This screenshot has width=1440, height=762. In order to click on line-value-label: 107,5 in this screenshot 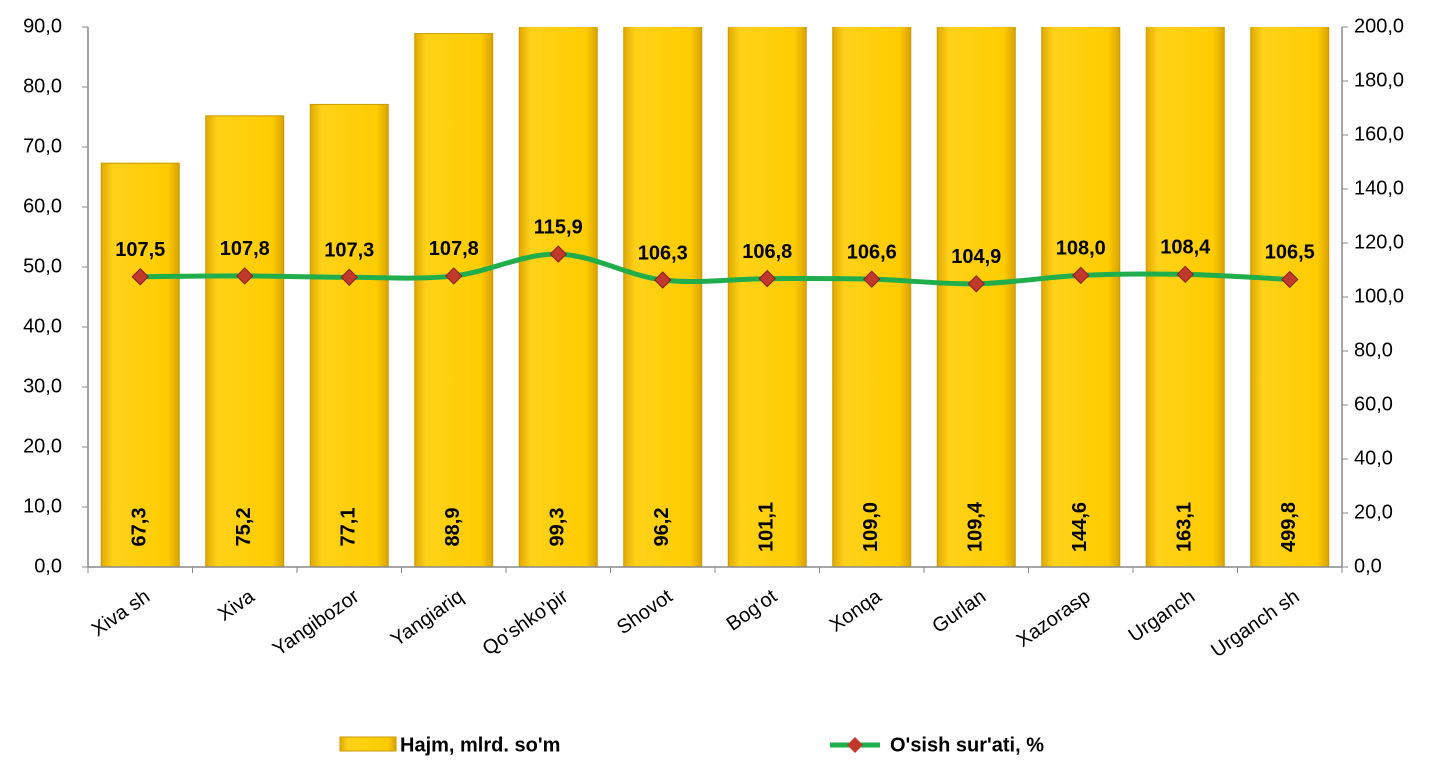, I will do `click(140, 250)`.